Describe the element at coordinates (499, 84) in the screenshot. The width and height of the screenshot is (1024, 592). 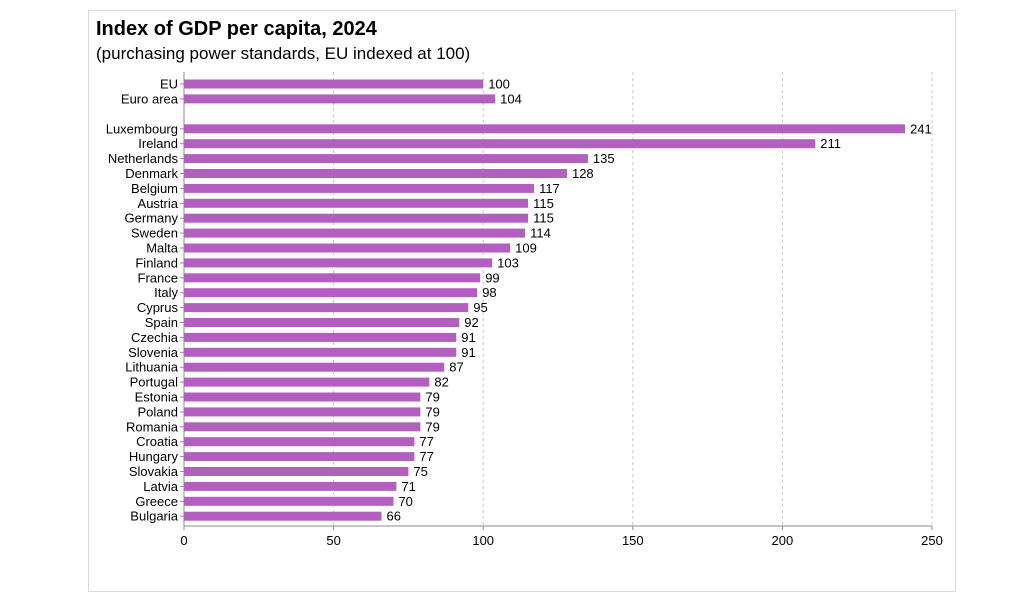
I see `data-label: 100` at that location.